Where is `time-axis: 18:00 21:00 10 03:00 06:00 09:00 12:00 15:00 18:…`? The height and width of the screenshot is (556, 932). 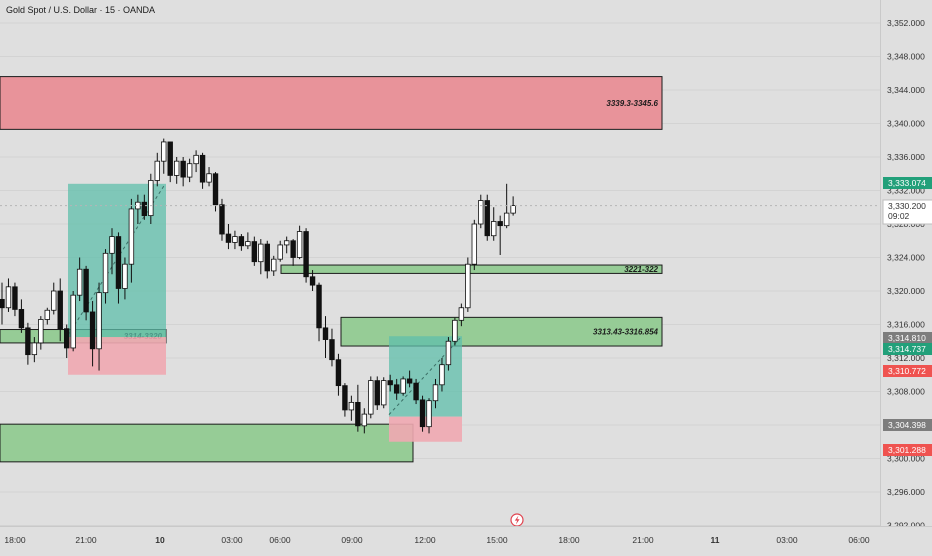 time-axis: 18:00 21:00 10 03:00 06:00 09:00 12:00 15:00 18:… is located at coordinates (466, 538).